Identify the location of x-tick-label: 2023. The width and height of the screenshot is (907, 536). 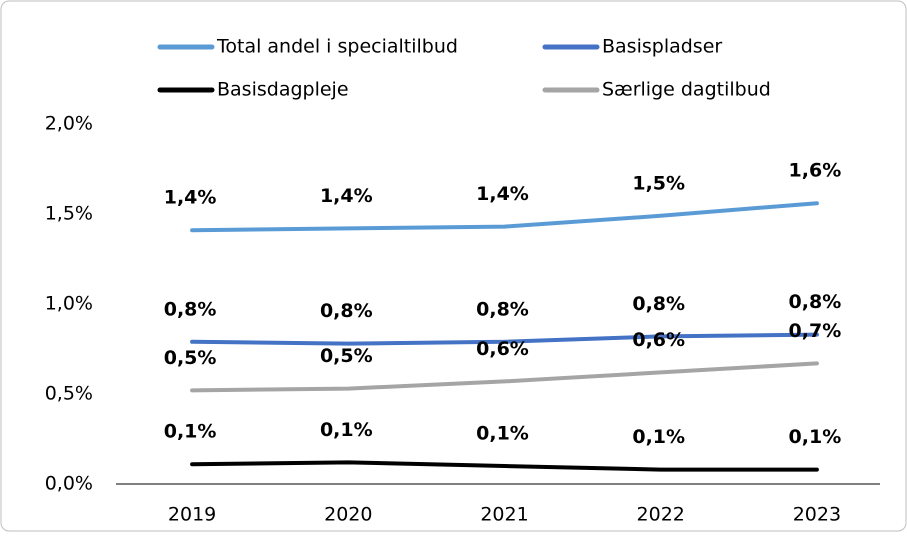
(817, 515).